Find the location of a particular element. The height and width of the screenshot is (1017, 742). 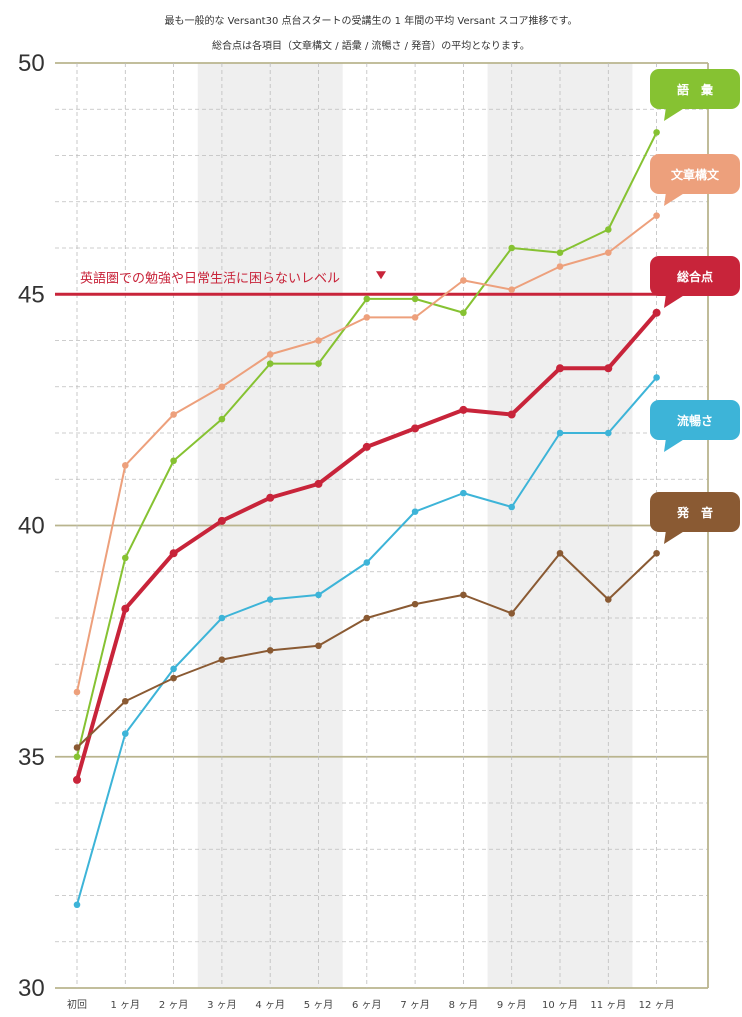

legend-label: 発 音 is located at coordinates (694, 512).